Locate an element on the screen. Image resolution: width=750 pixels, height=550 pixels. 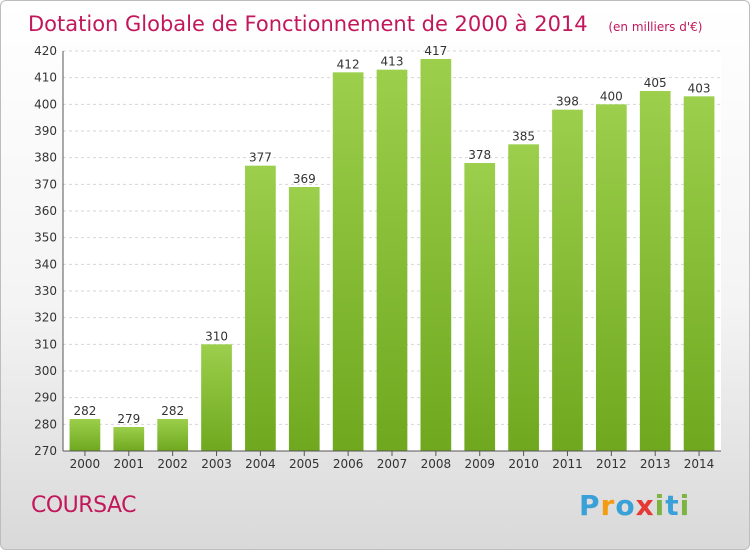
y-tick-label: 400 is located at coordinates (45, 104).